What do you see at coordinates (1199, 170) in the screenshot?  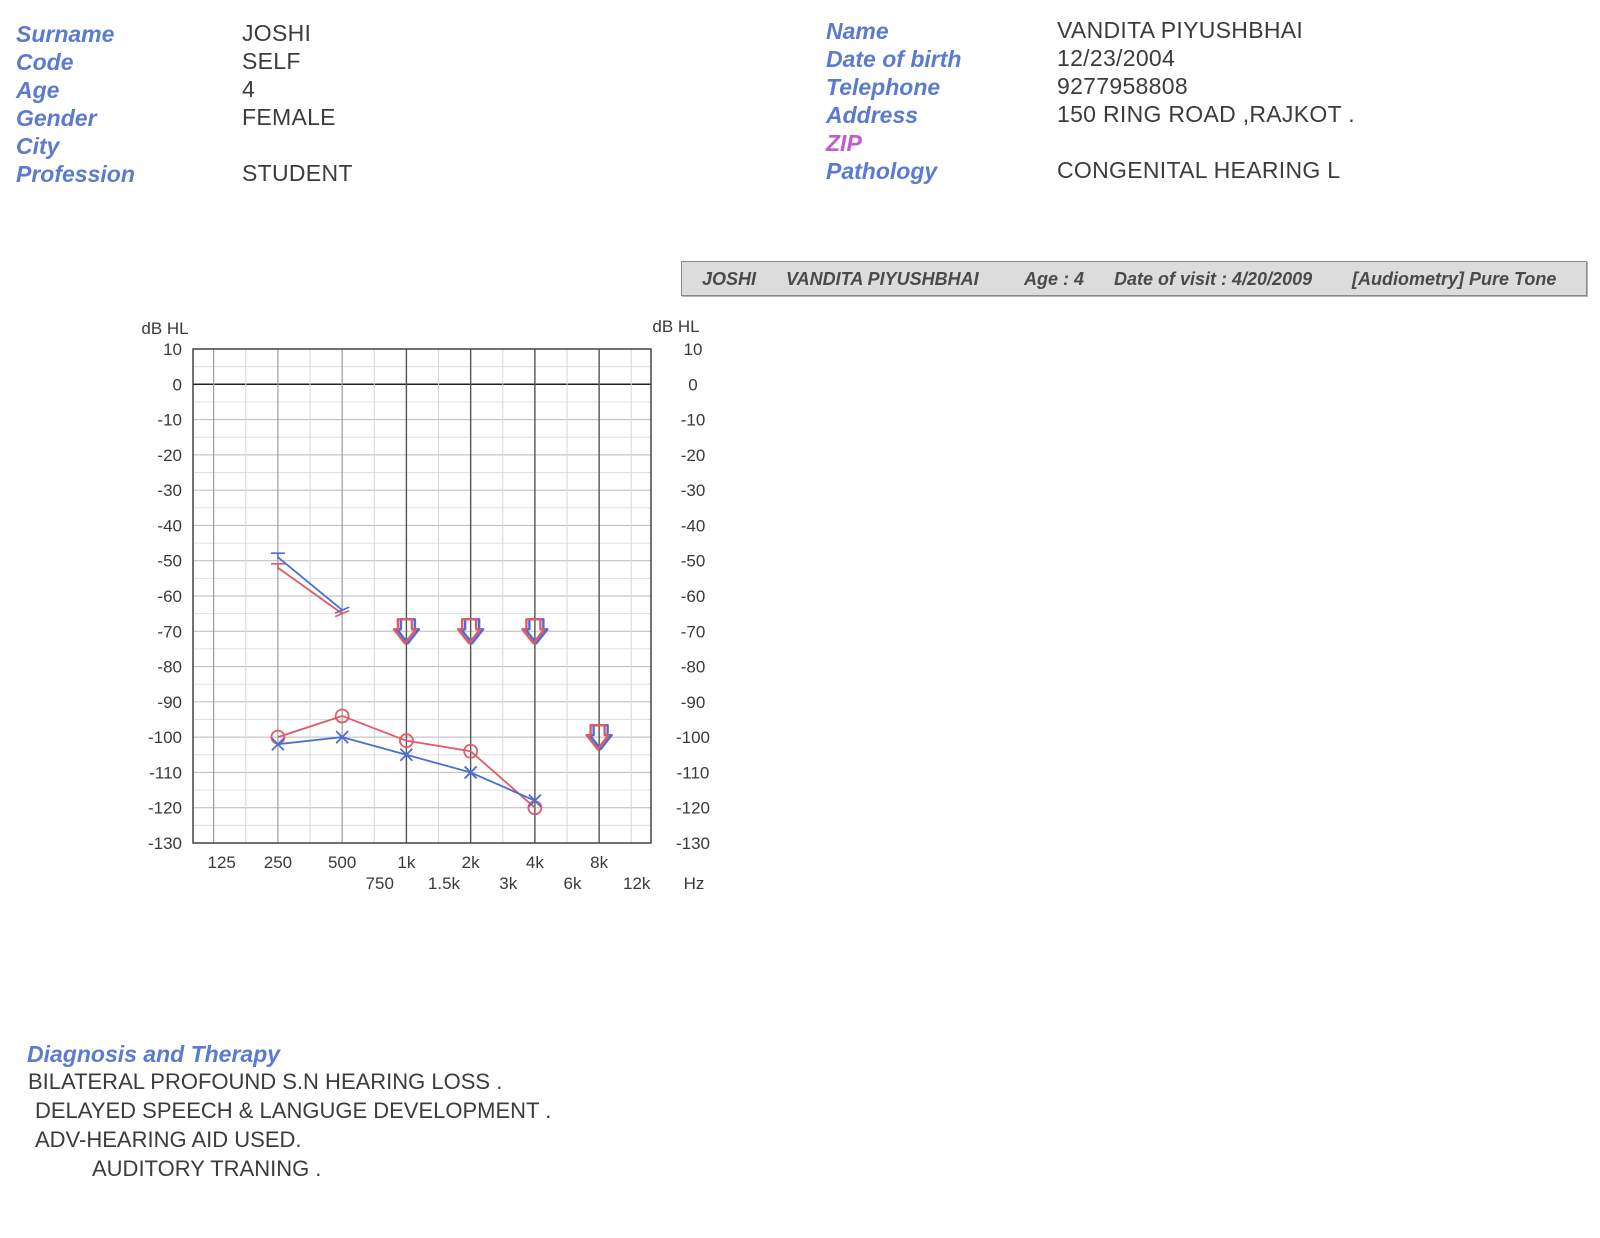 I see `value-pathology: CONGENITAL HEARING L` at bounding box center [1199, 170].